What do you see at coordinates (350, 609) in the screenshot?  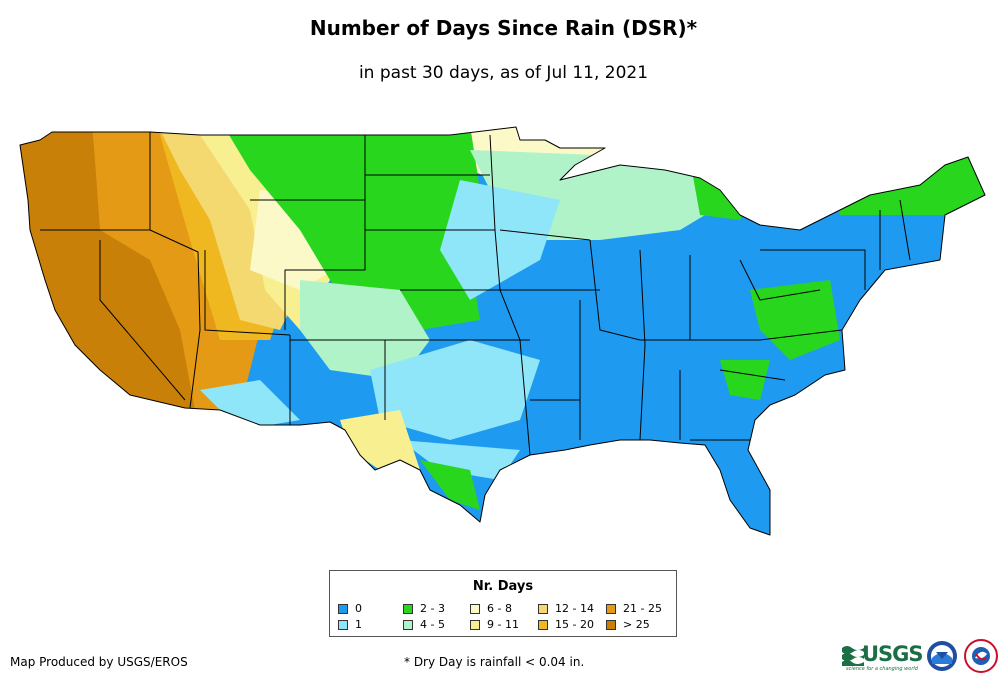 I see `legend-item: 0` at bounding box center [350, 609].